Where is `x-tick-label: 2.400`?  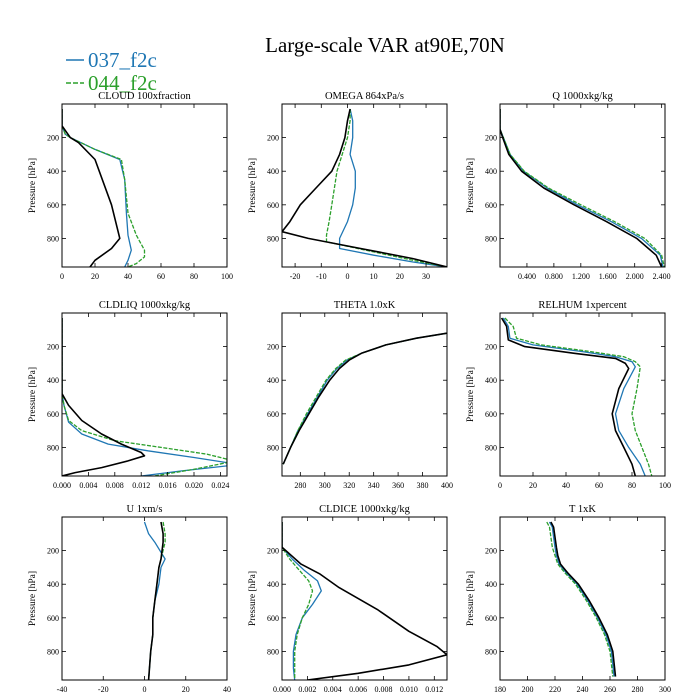 x-tick-label: 2.400 is located at coordinates (662, 276).